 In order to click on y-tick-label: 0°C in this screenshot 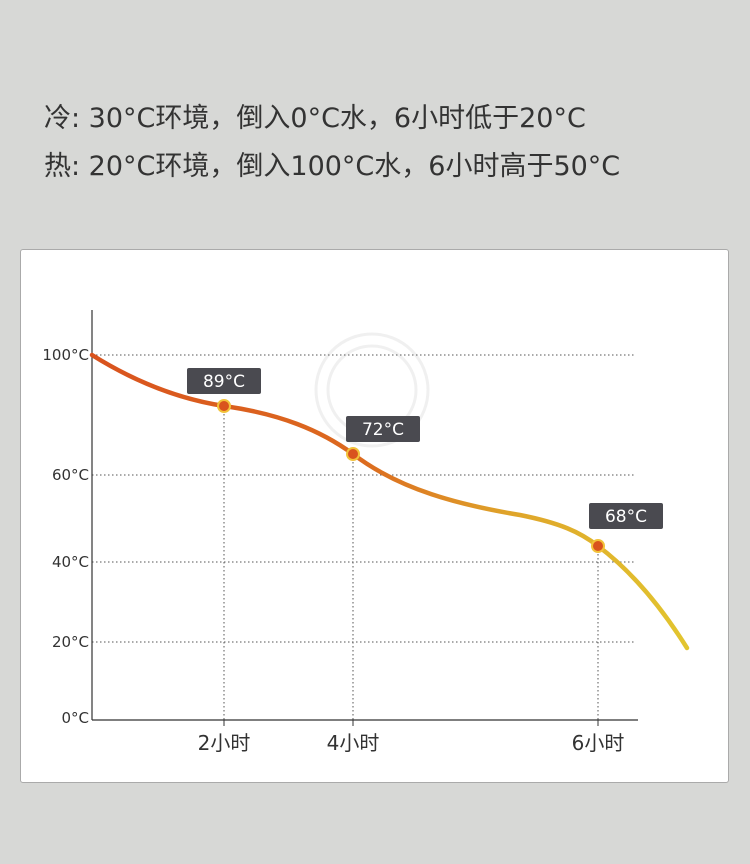, I will do `click(75, 718)`.